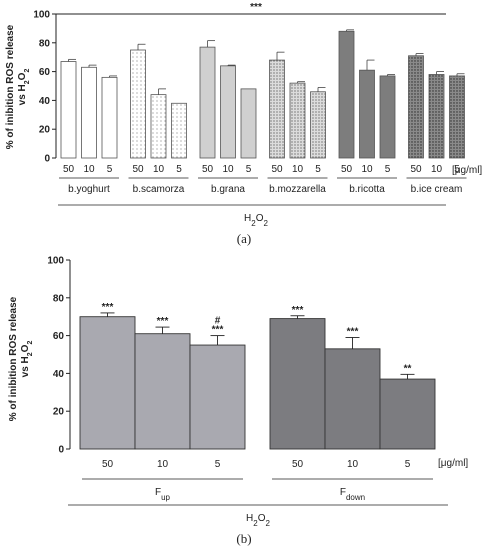 Image resolution: width=488 pixels, height=550 pixels. What do you see at coordinates (59, 298) in the screenshot?
I see `panel-b-y-tick-label: 80` at bounding box center [59, 298].